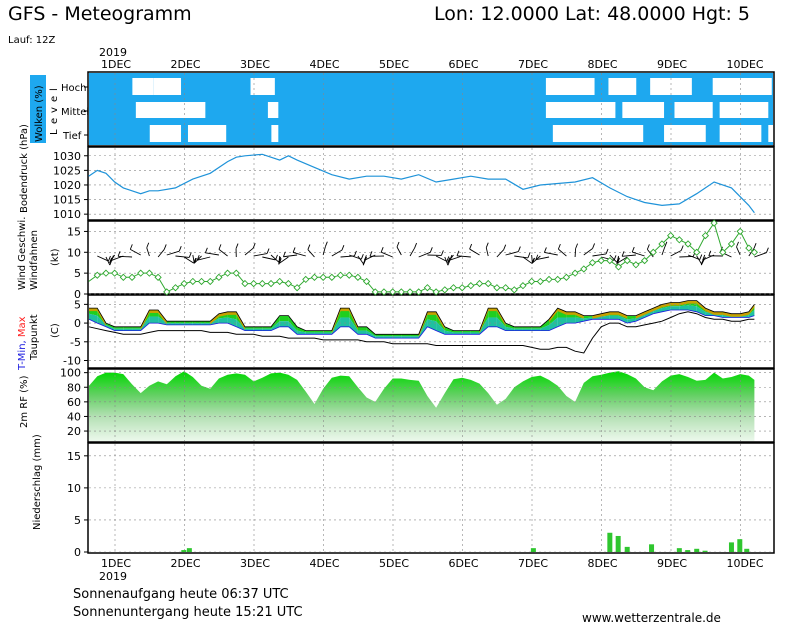 This screenshot has width=800, height=625. I want to click on temp-ytick-label--10: -10, so click(72, 361).